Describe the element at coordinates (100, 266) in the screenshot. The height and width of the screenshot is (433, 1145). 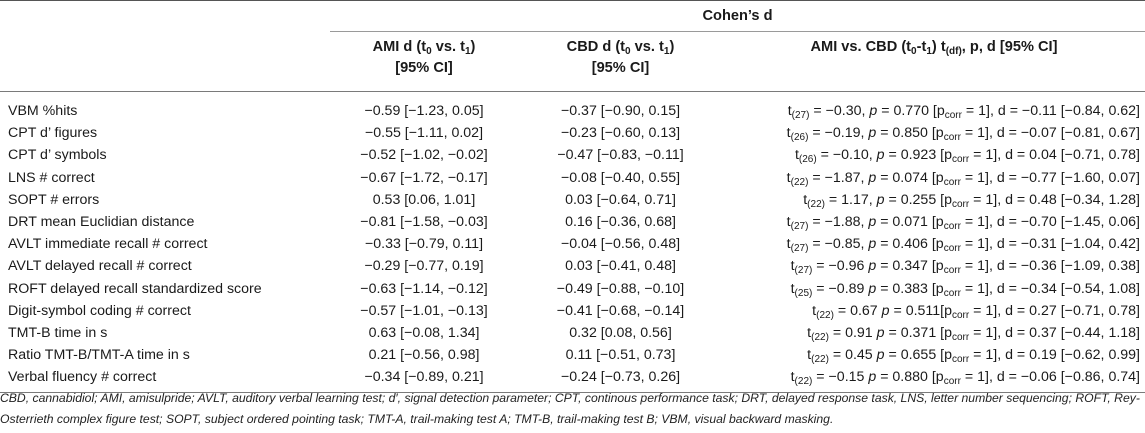
I see `row-label: AVLT delayed recall # correct` at that location.